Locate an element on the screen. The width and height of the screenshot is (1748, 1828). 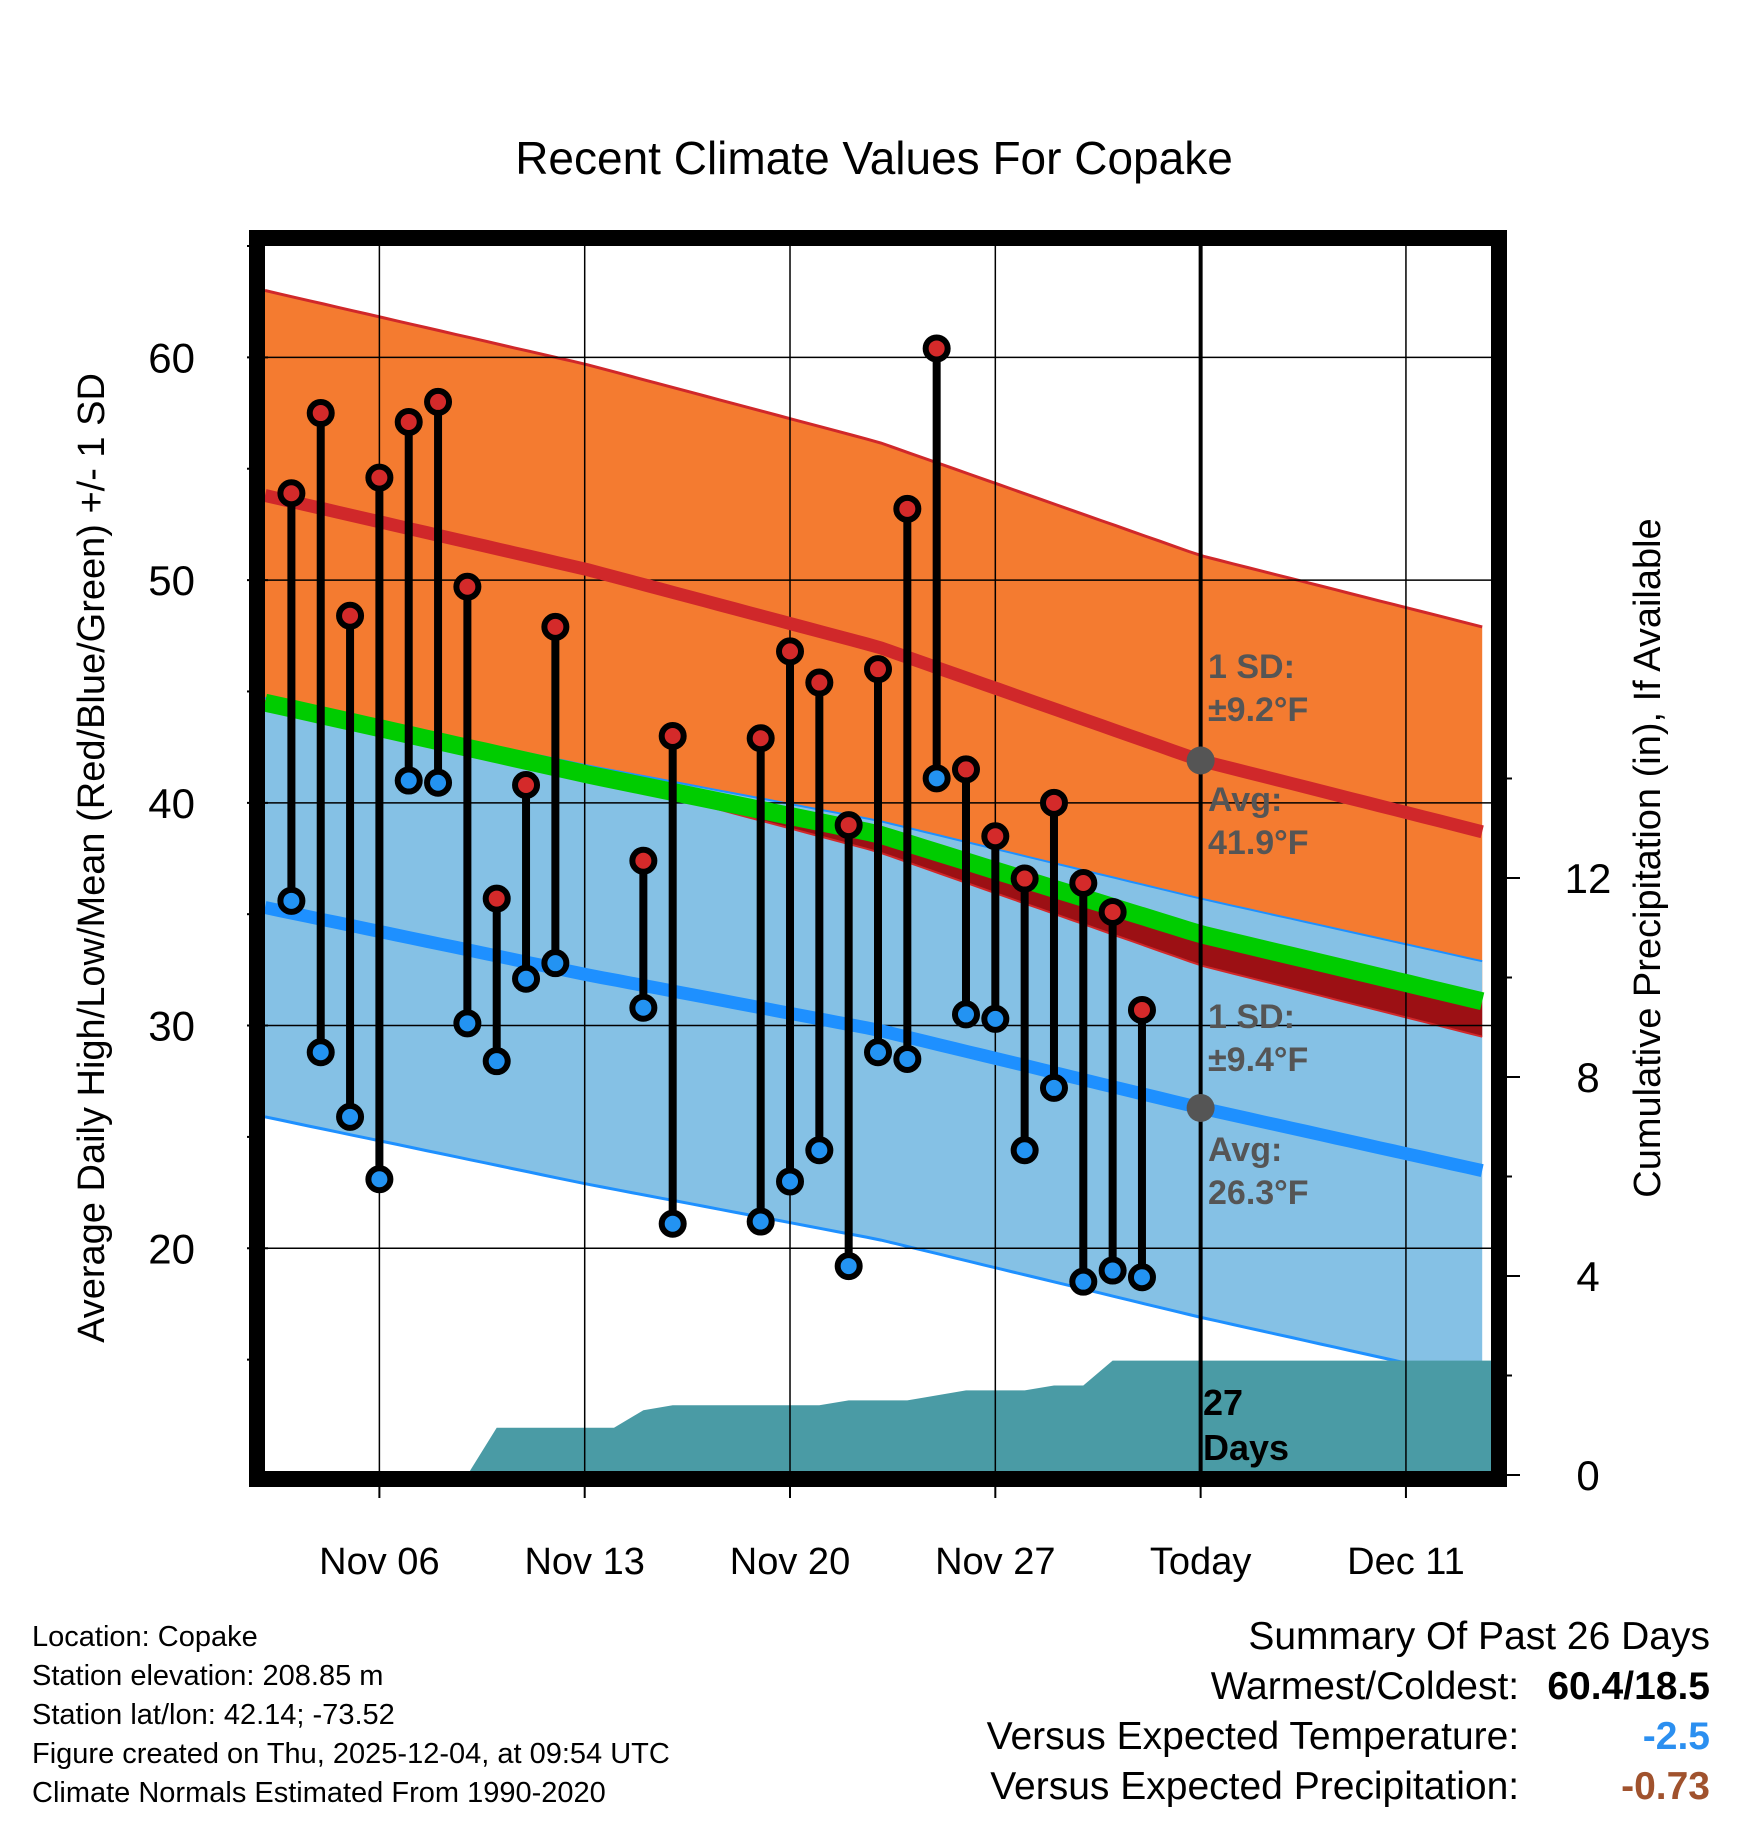
y-tick-label: 60 is located at coordinates (171, 357).